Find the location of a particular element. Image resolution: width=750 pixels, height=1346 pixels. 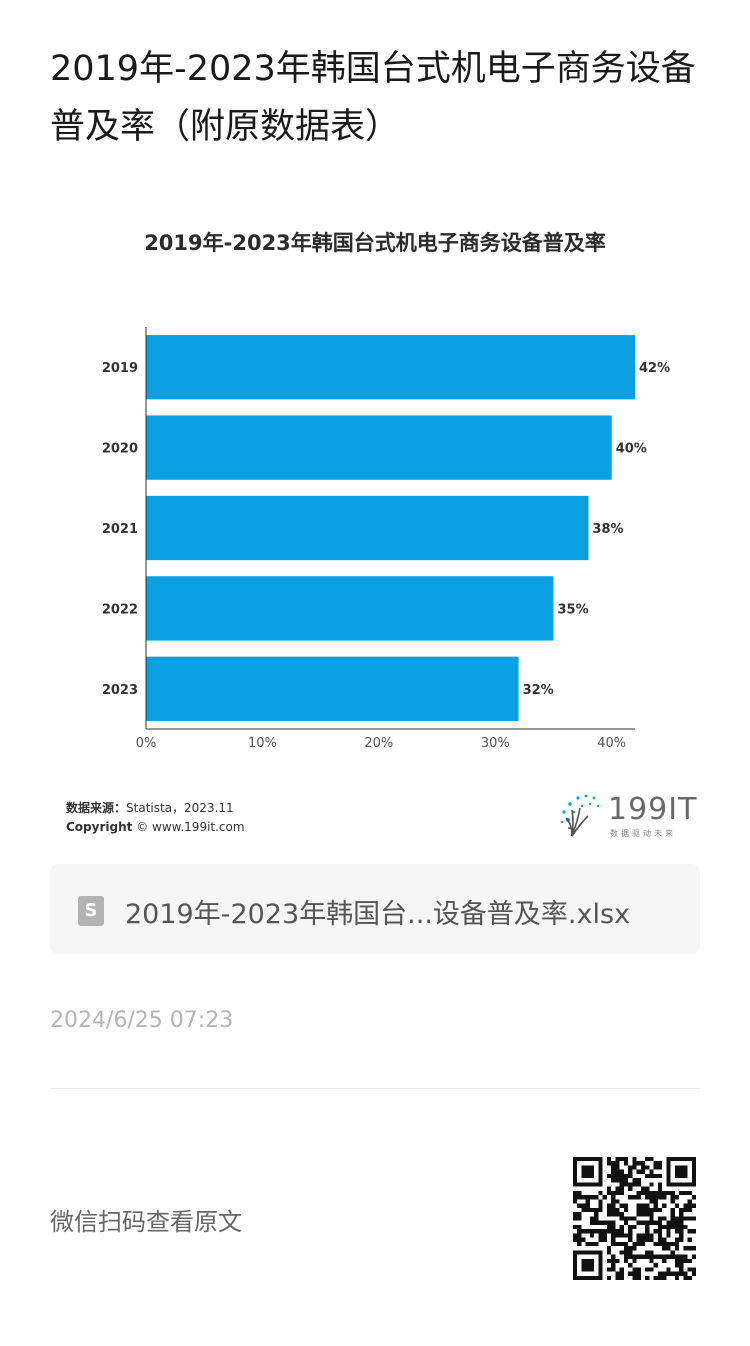

qr-code-icon is located at coordinates (634, 1218).